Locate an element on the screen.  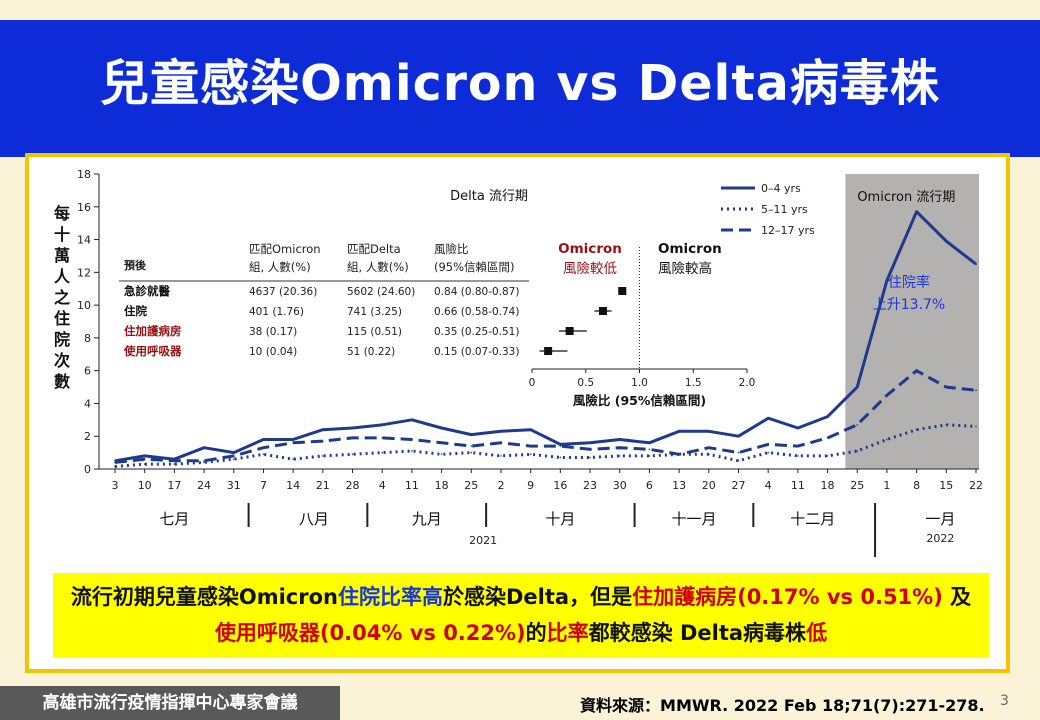
note-text: 於感染Delta，但是 is located at coordinates (538, 597).